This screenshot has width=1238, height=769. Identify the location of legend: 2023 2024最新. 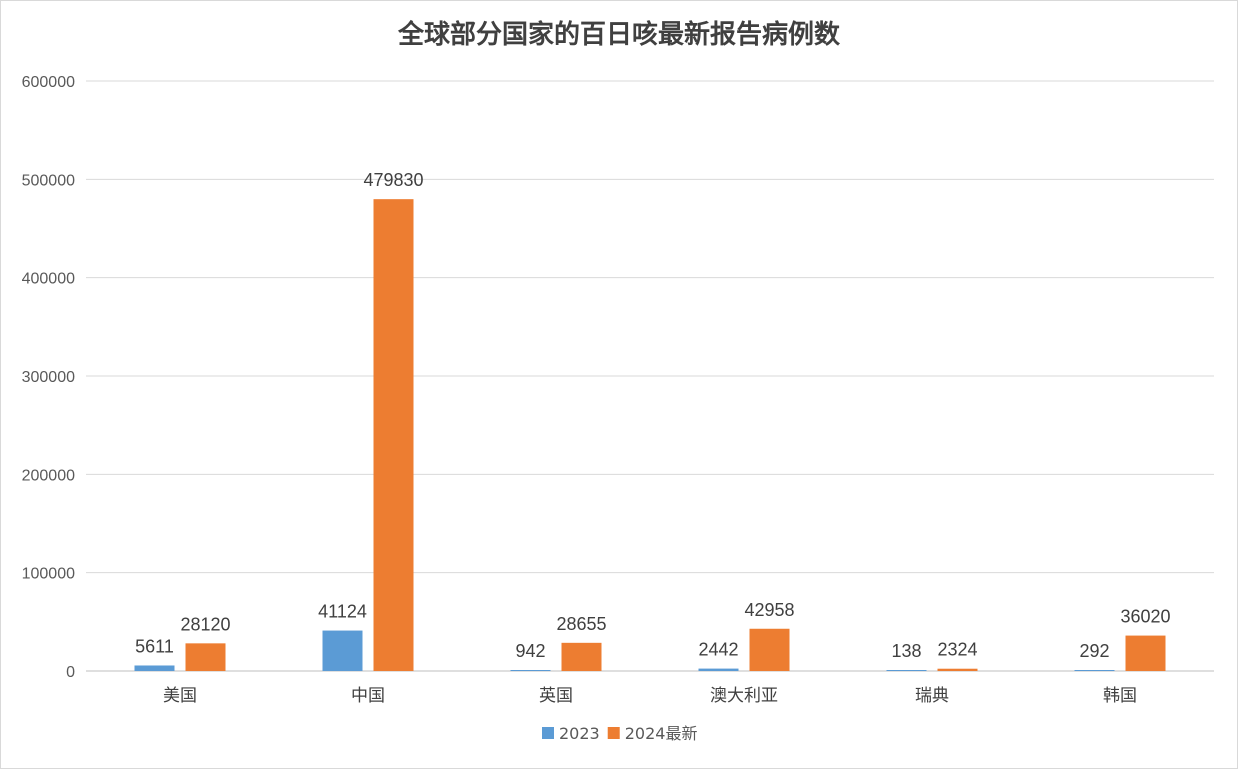
(619, 733).